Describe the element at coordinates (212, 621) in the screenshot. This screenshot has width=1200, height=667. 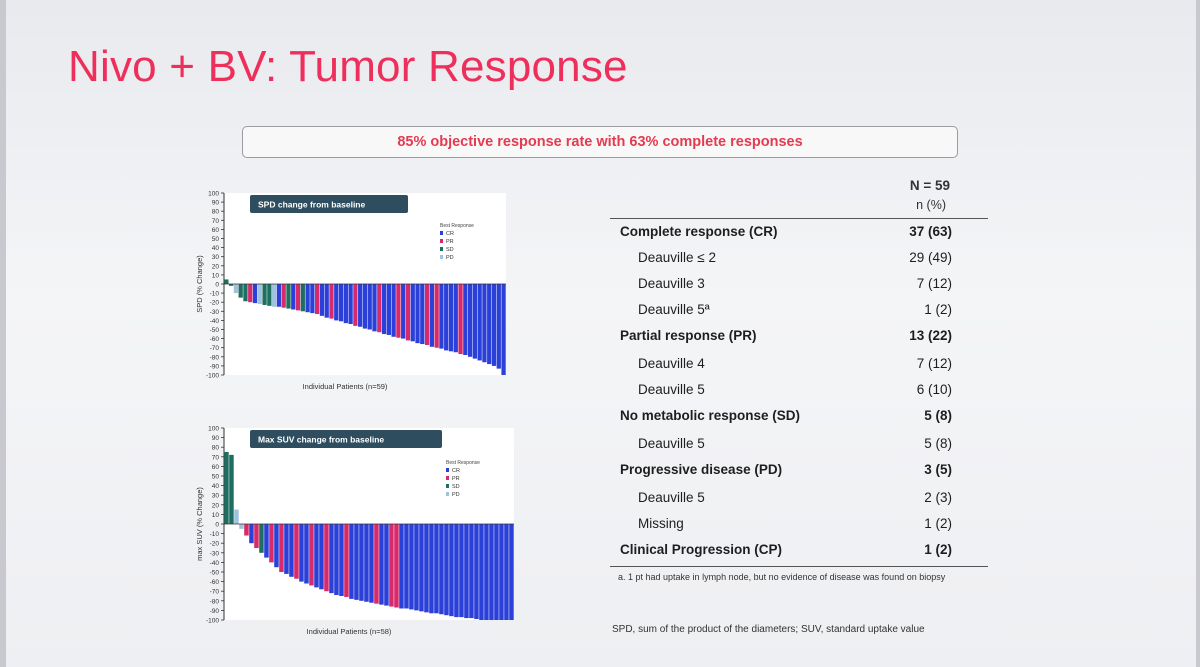
I see `y-tick-label: -100` at that location.